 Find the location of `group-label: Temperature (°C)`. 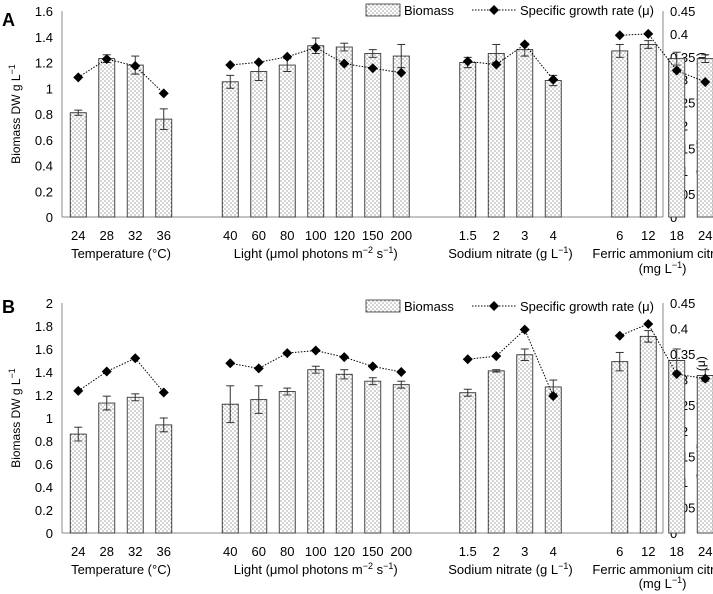

group-label: Temperature (°C) is located at coordinates (121, 569).